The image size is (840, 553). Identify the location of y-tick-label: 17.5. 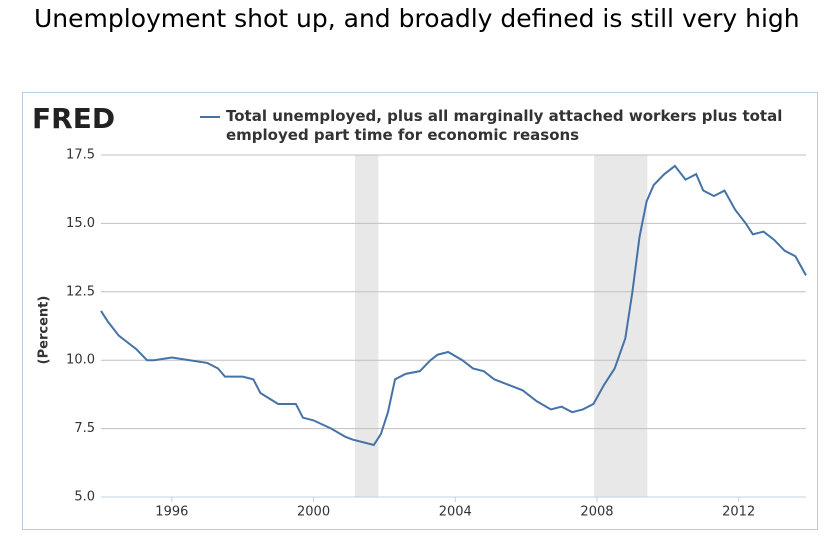
(80, 155).